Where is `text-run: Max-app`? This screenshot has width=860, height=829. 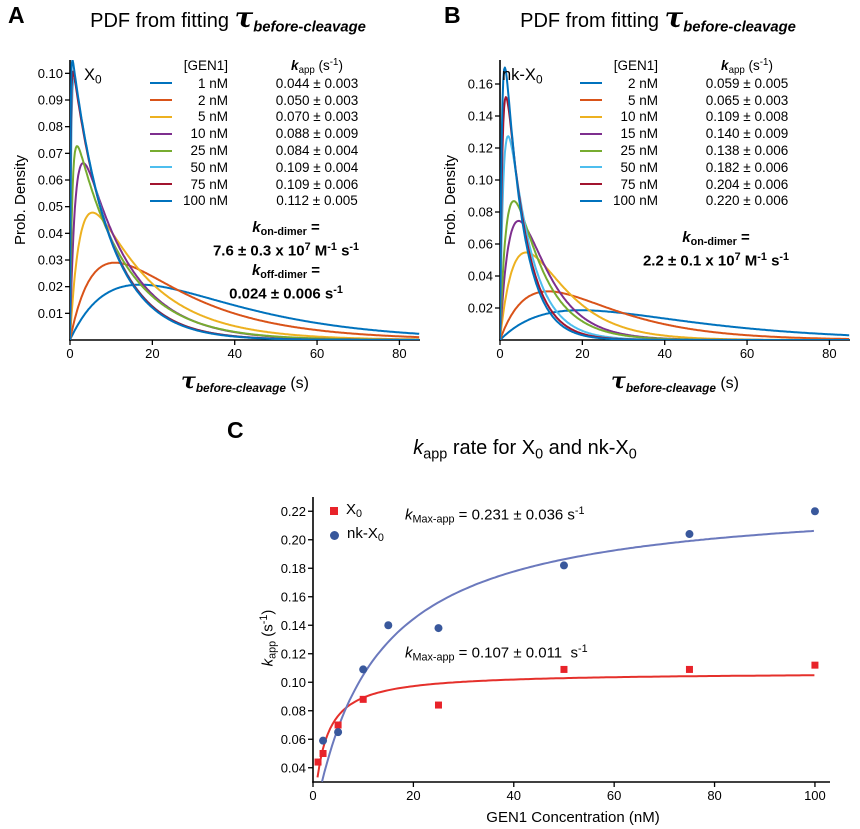 text-run: Max-app is located at coordinates (433, 519).